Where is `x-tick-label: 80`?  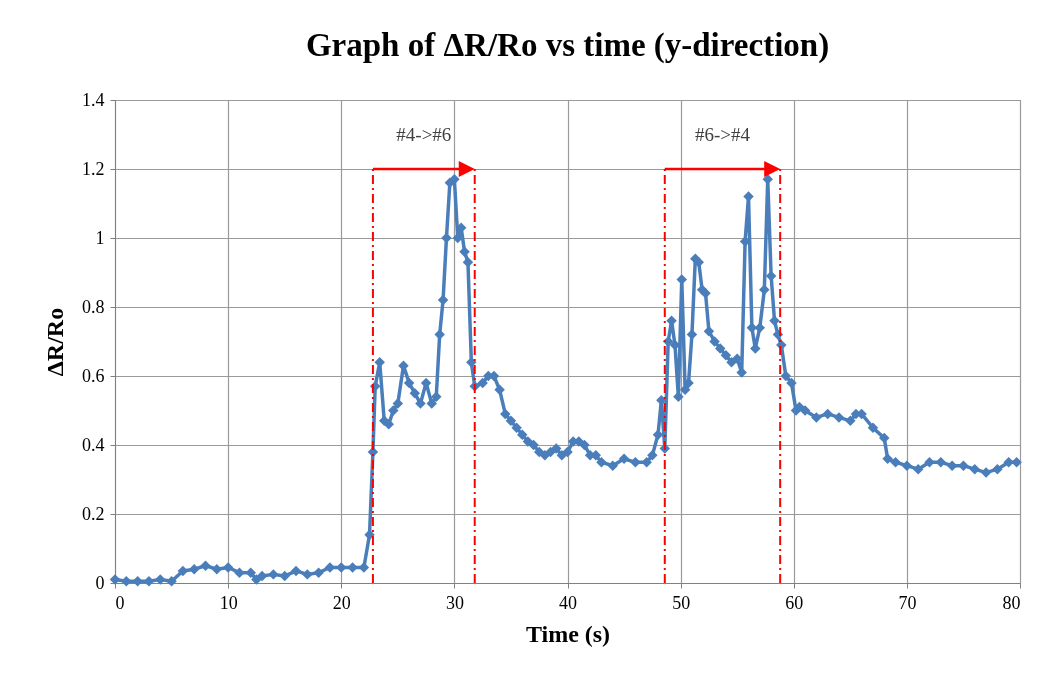 x-tick-label: 80 is located at coordinates (1011, 602).